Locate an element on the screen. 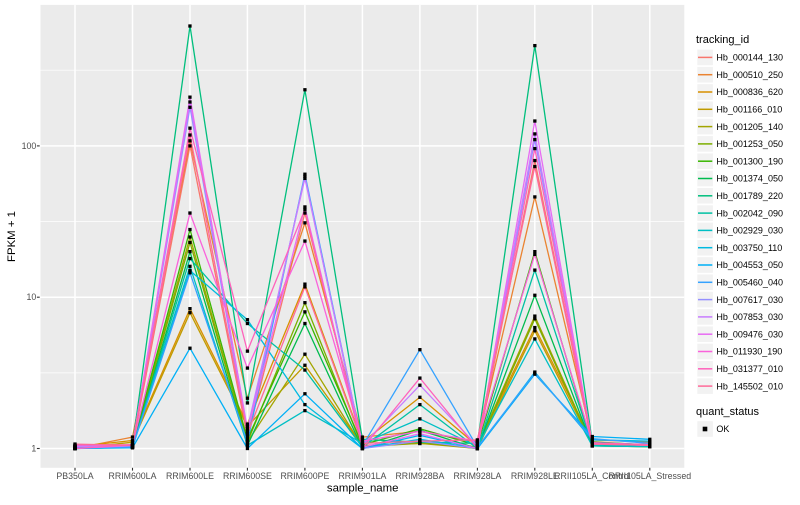 The width and height of the screenshot is (800, 505). svg-text: 100 is located at coordinates (29, 146).